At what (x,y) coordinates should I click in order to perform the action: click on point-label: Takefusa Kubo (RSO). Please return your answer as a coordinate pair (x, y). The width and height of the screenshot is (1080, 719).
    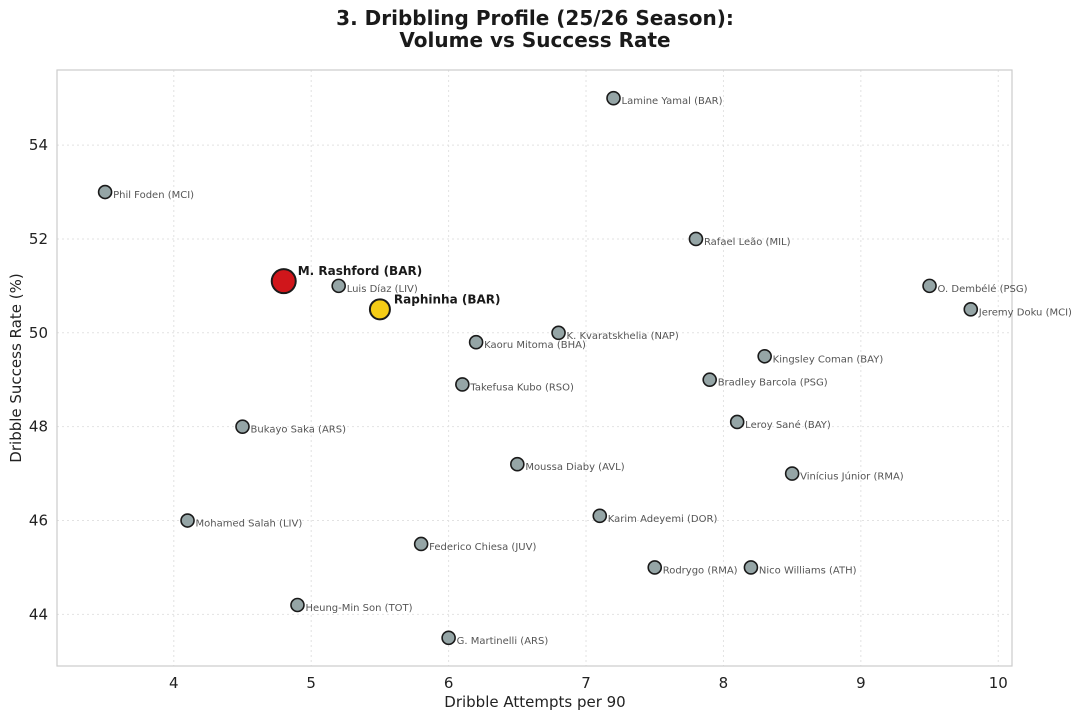
    Looking at the image, I should click on (521, 387).